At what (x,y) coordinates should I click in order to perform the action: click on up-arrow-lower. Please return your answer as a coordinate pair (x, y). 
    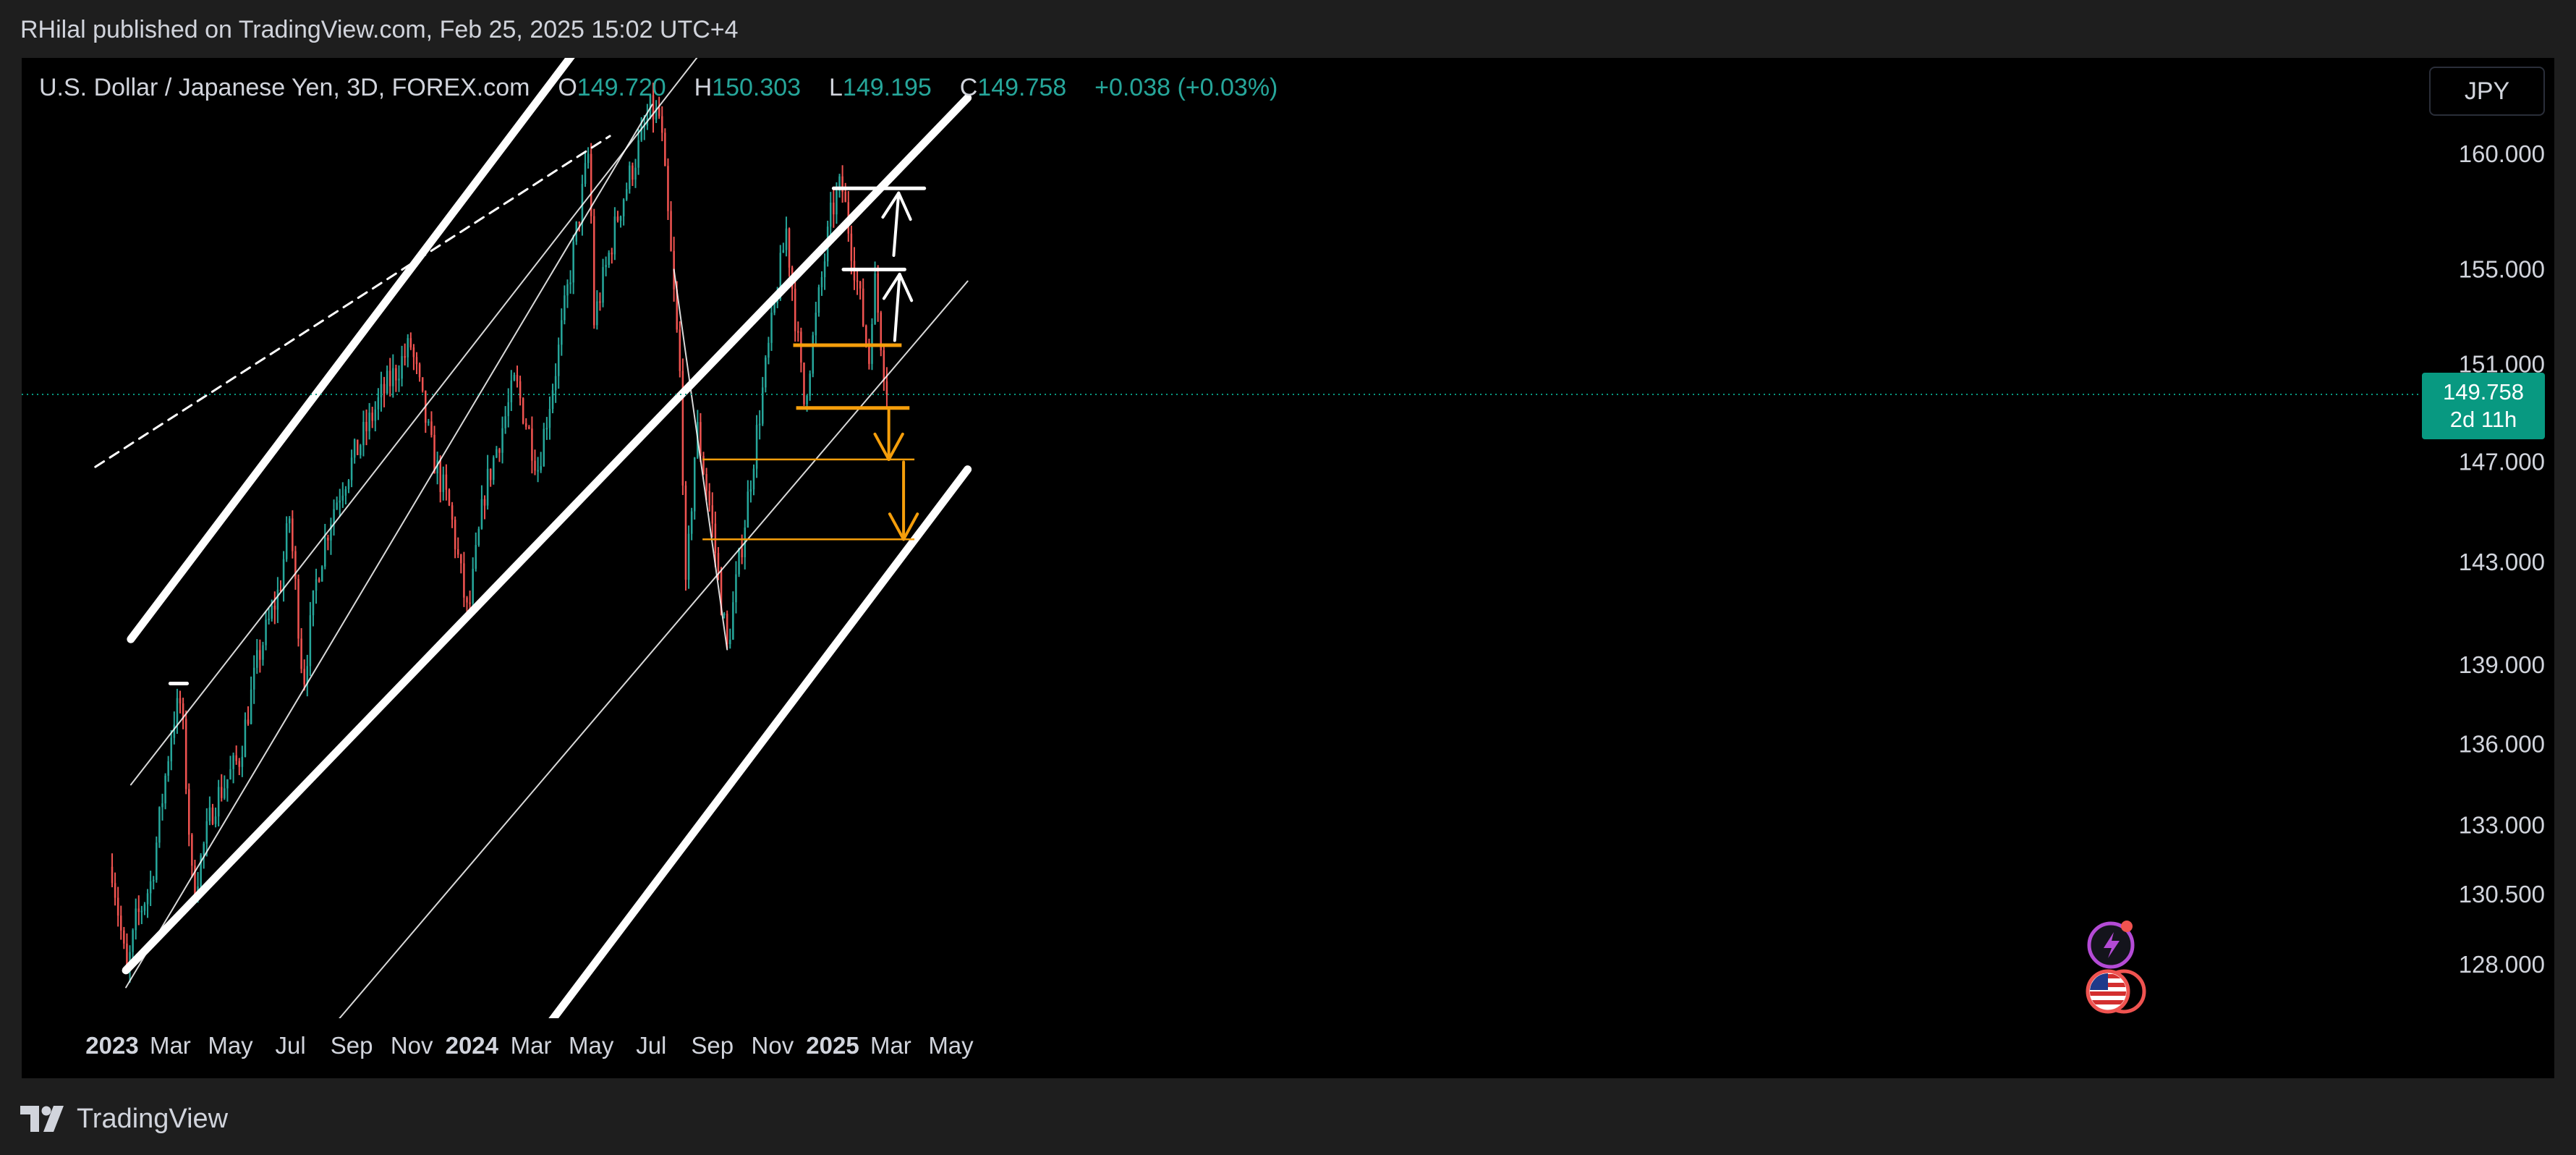
    Looking at the image, I should click on (898, 307).